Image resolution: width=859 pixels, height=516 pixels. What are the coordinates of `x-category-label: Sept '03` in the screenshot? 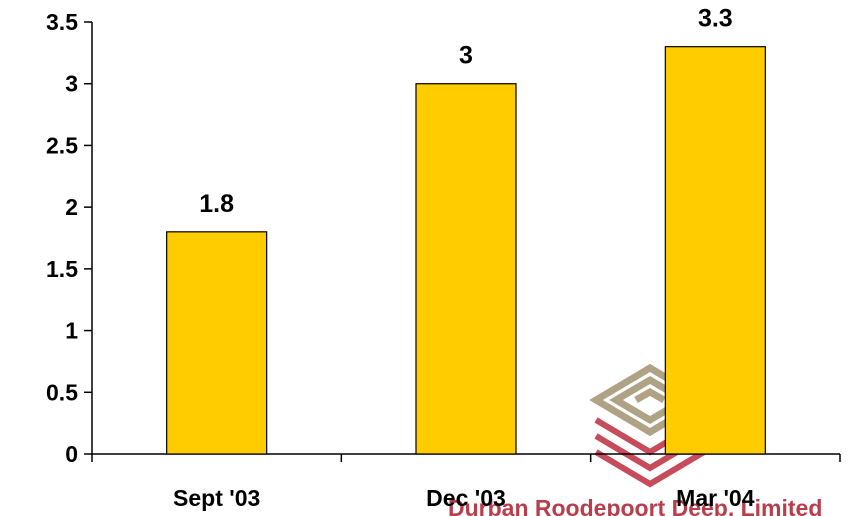 It's located at (216, 498).